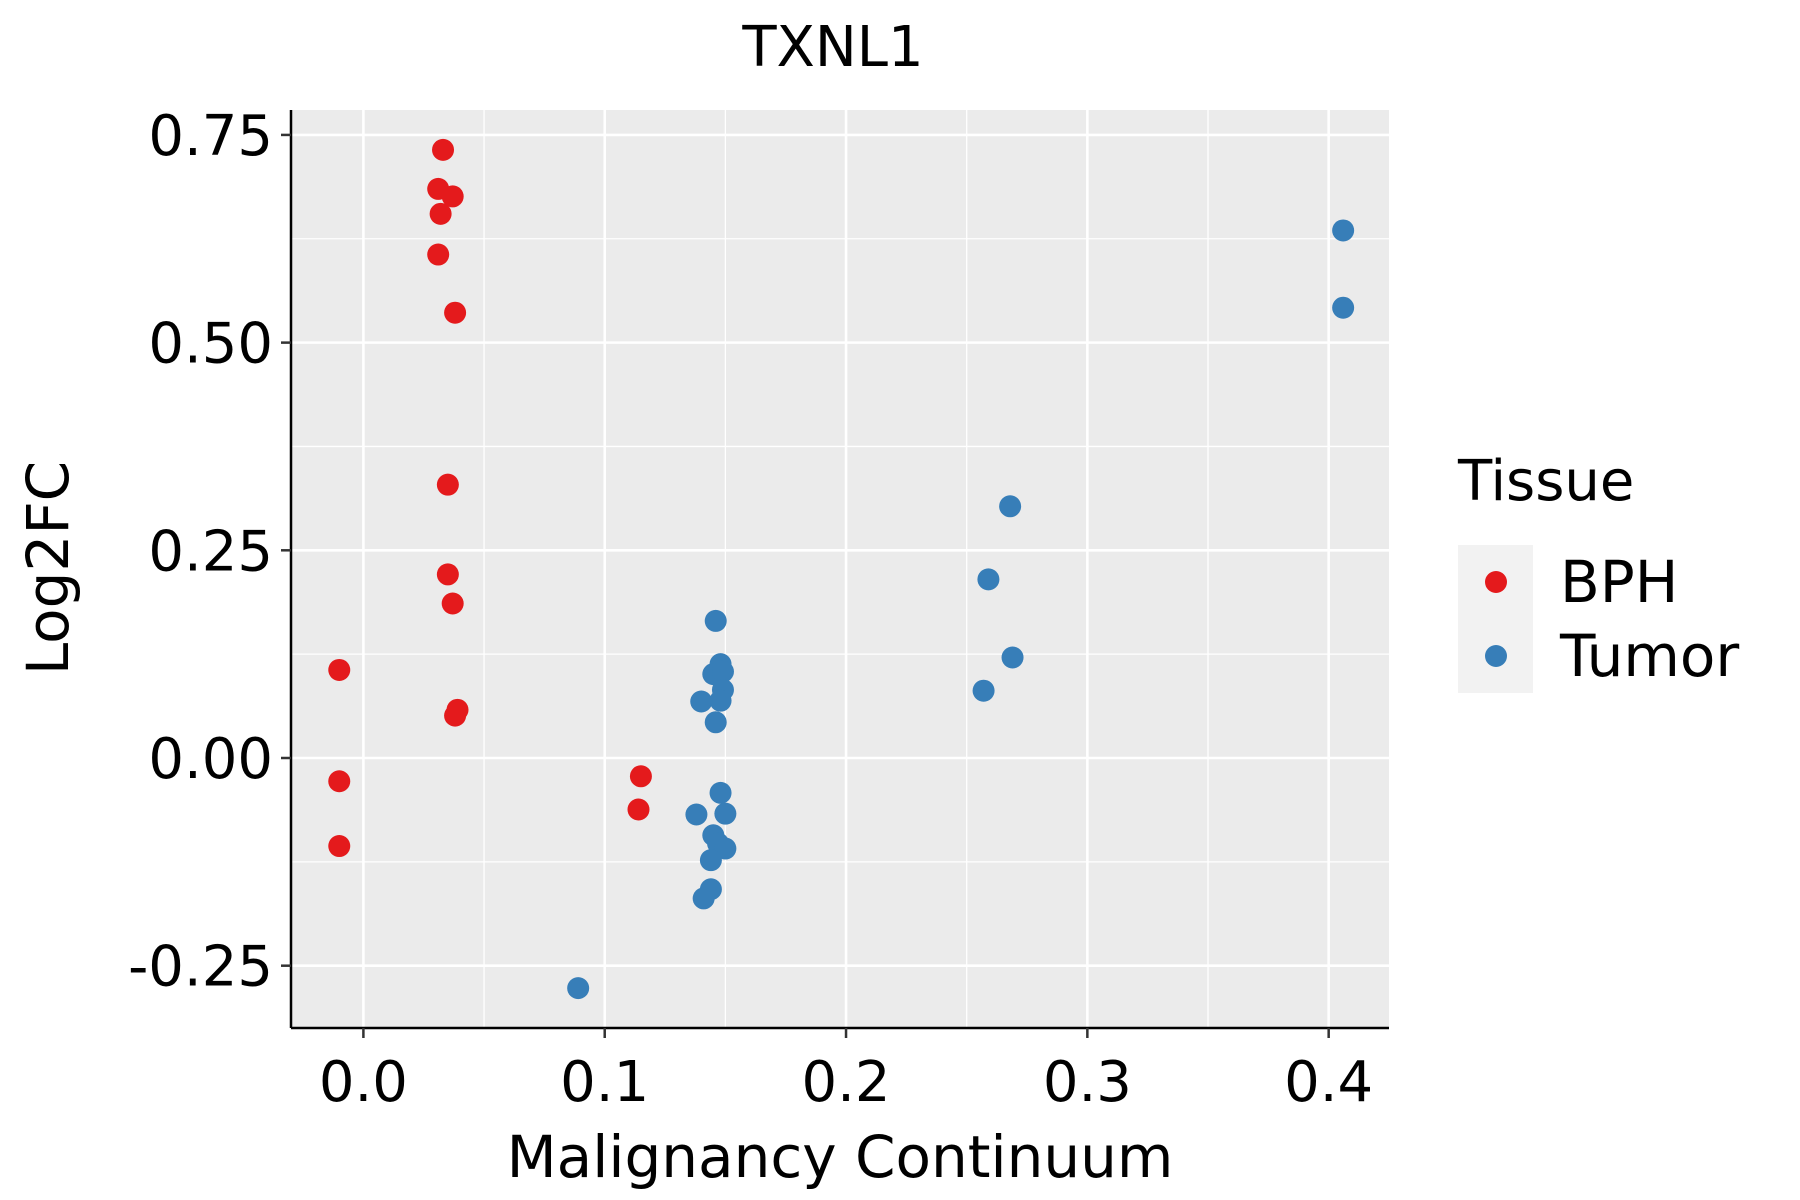  I want to click on y-axis-label: Log2FC, so click(48, 568).